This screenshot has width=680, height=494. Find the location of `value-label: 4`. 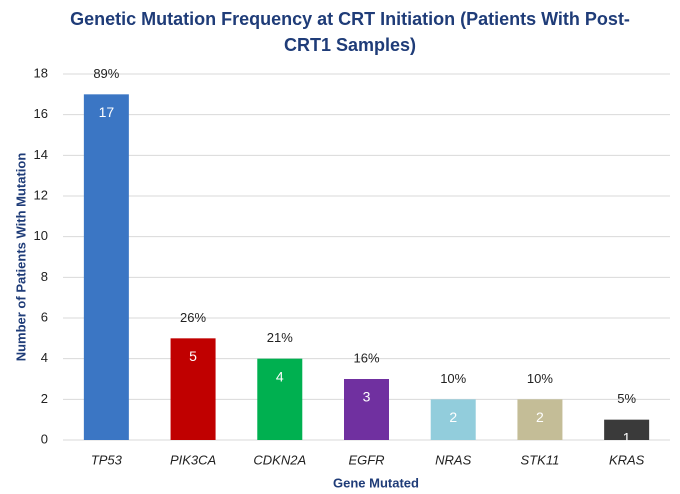

value-label: 4 is located at coordinates (280, 376).